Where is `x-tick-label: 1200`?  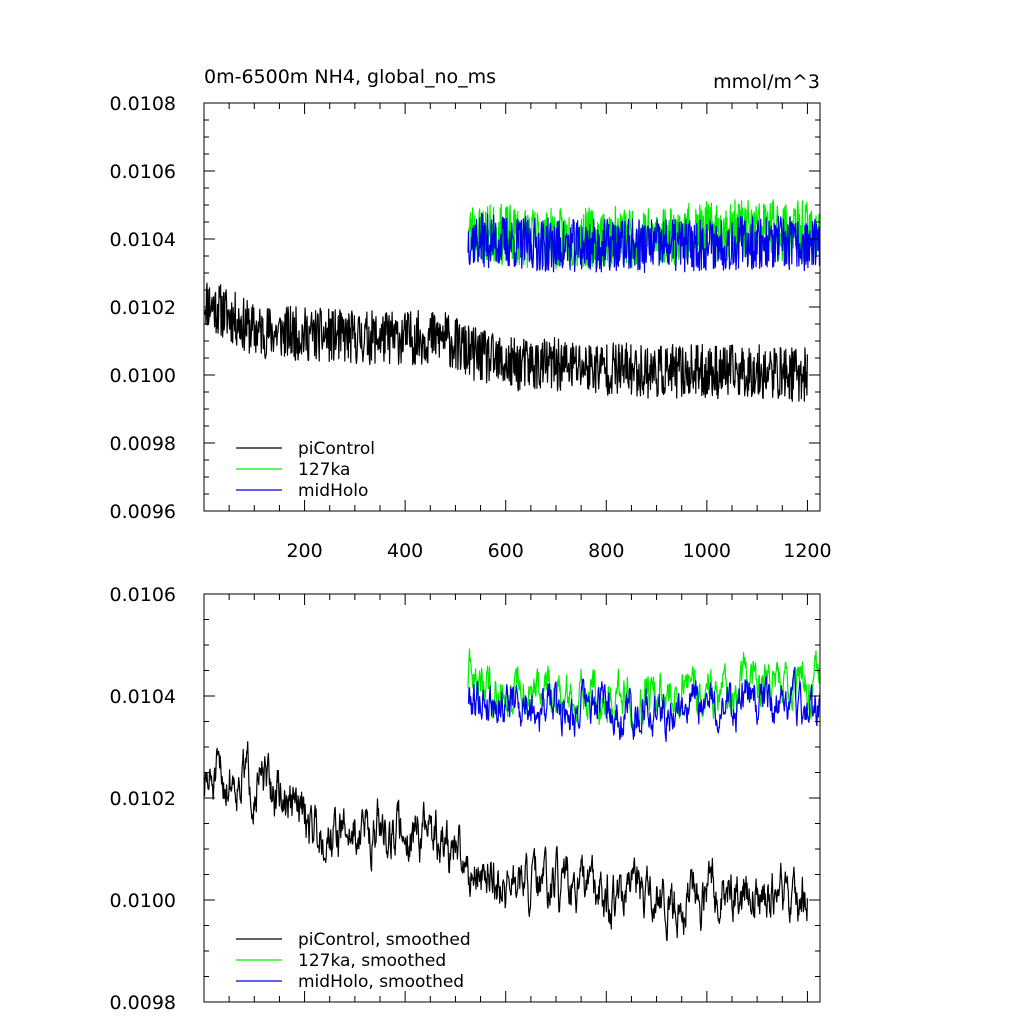
x-tick-label: 1200 is located at coordinates (807, 551).